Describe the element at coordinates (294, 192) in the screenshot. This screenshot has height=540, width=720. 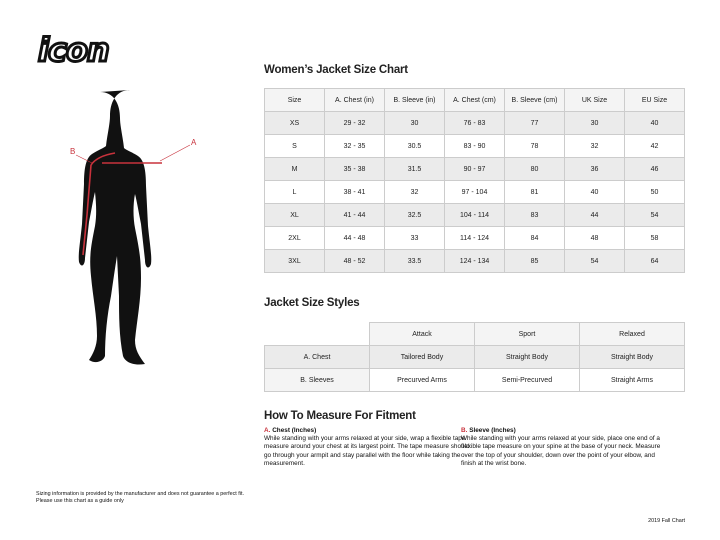
I see `table-cell: L` at that location.